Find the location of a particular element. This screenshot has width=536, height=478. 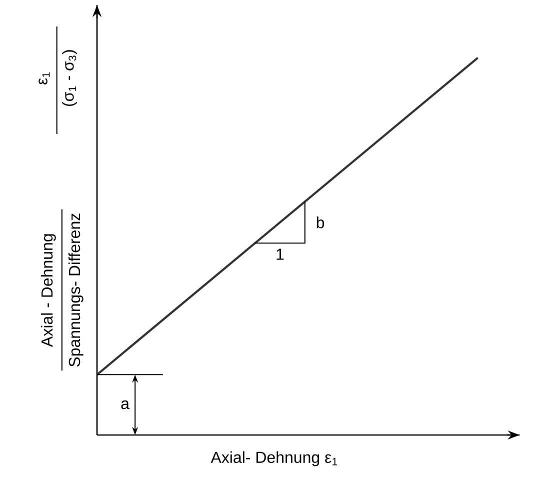

annotation: b is located at coordinates (320, 222).